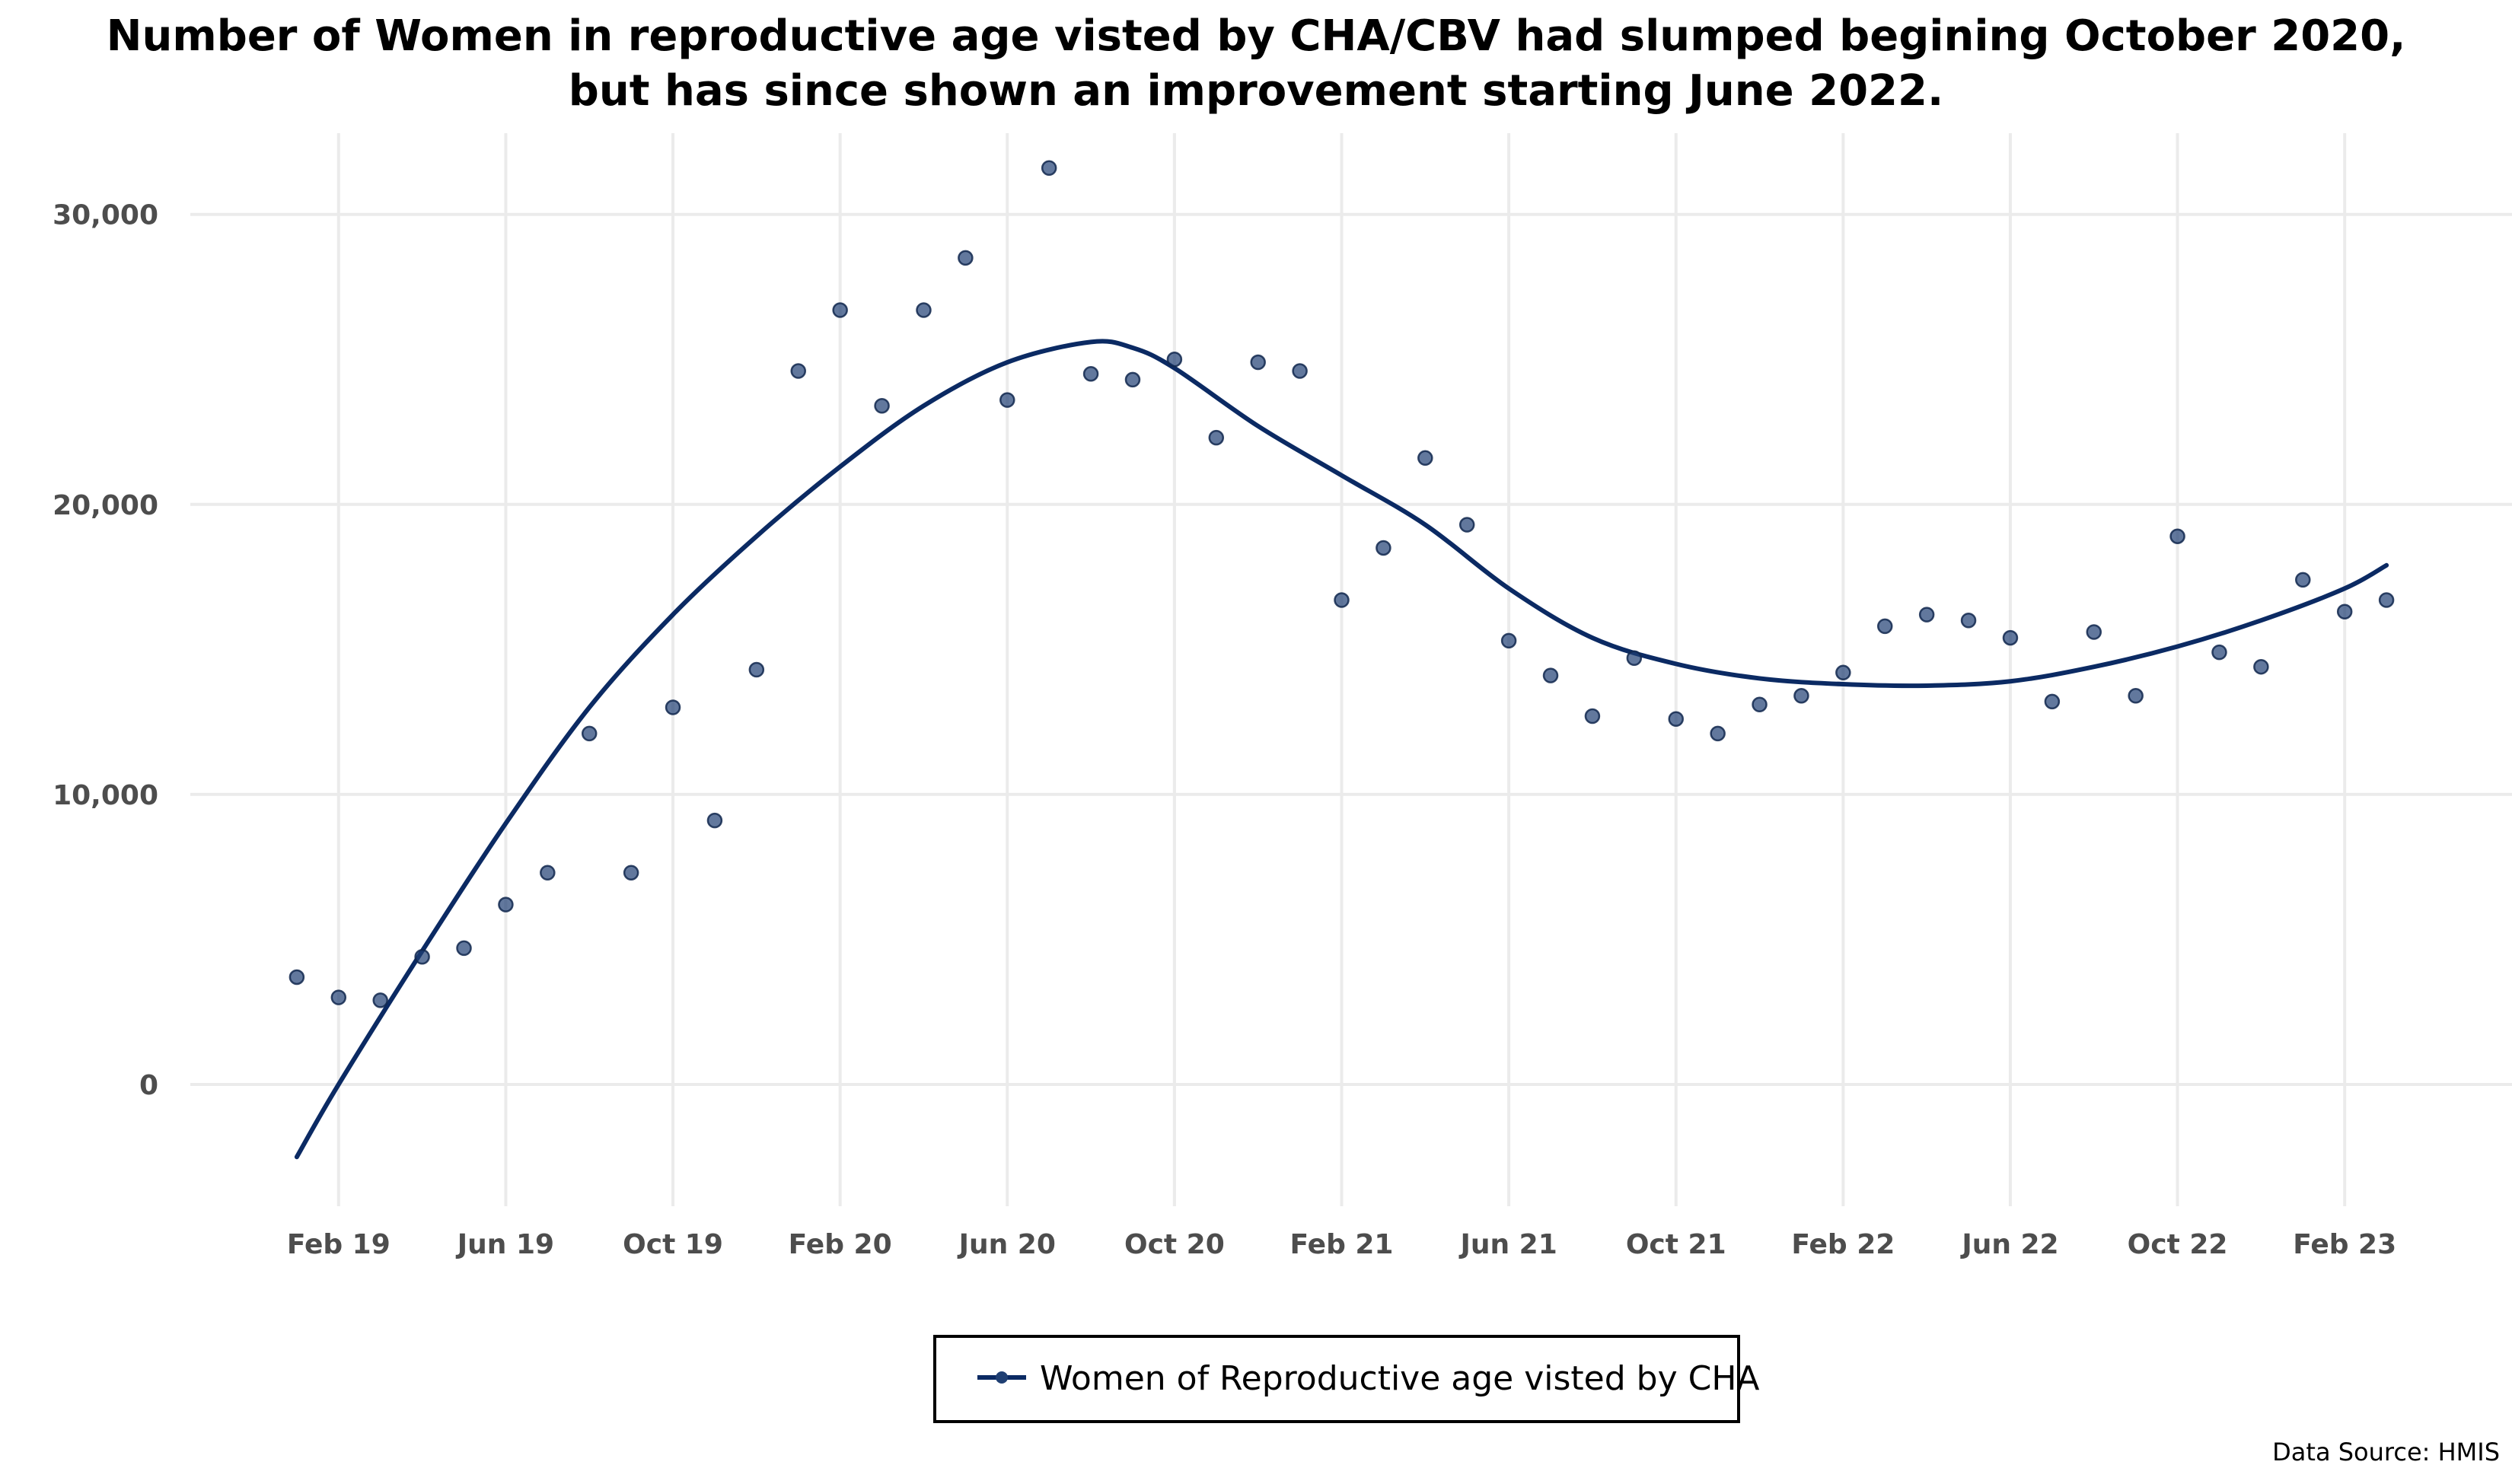 This screenshot has width=2512, height=1484. Describe the element at coordinates (1174, 1244) in the screenshot. I see `x-tick-label: Oct 20` at that location.